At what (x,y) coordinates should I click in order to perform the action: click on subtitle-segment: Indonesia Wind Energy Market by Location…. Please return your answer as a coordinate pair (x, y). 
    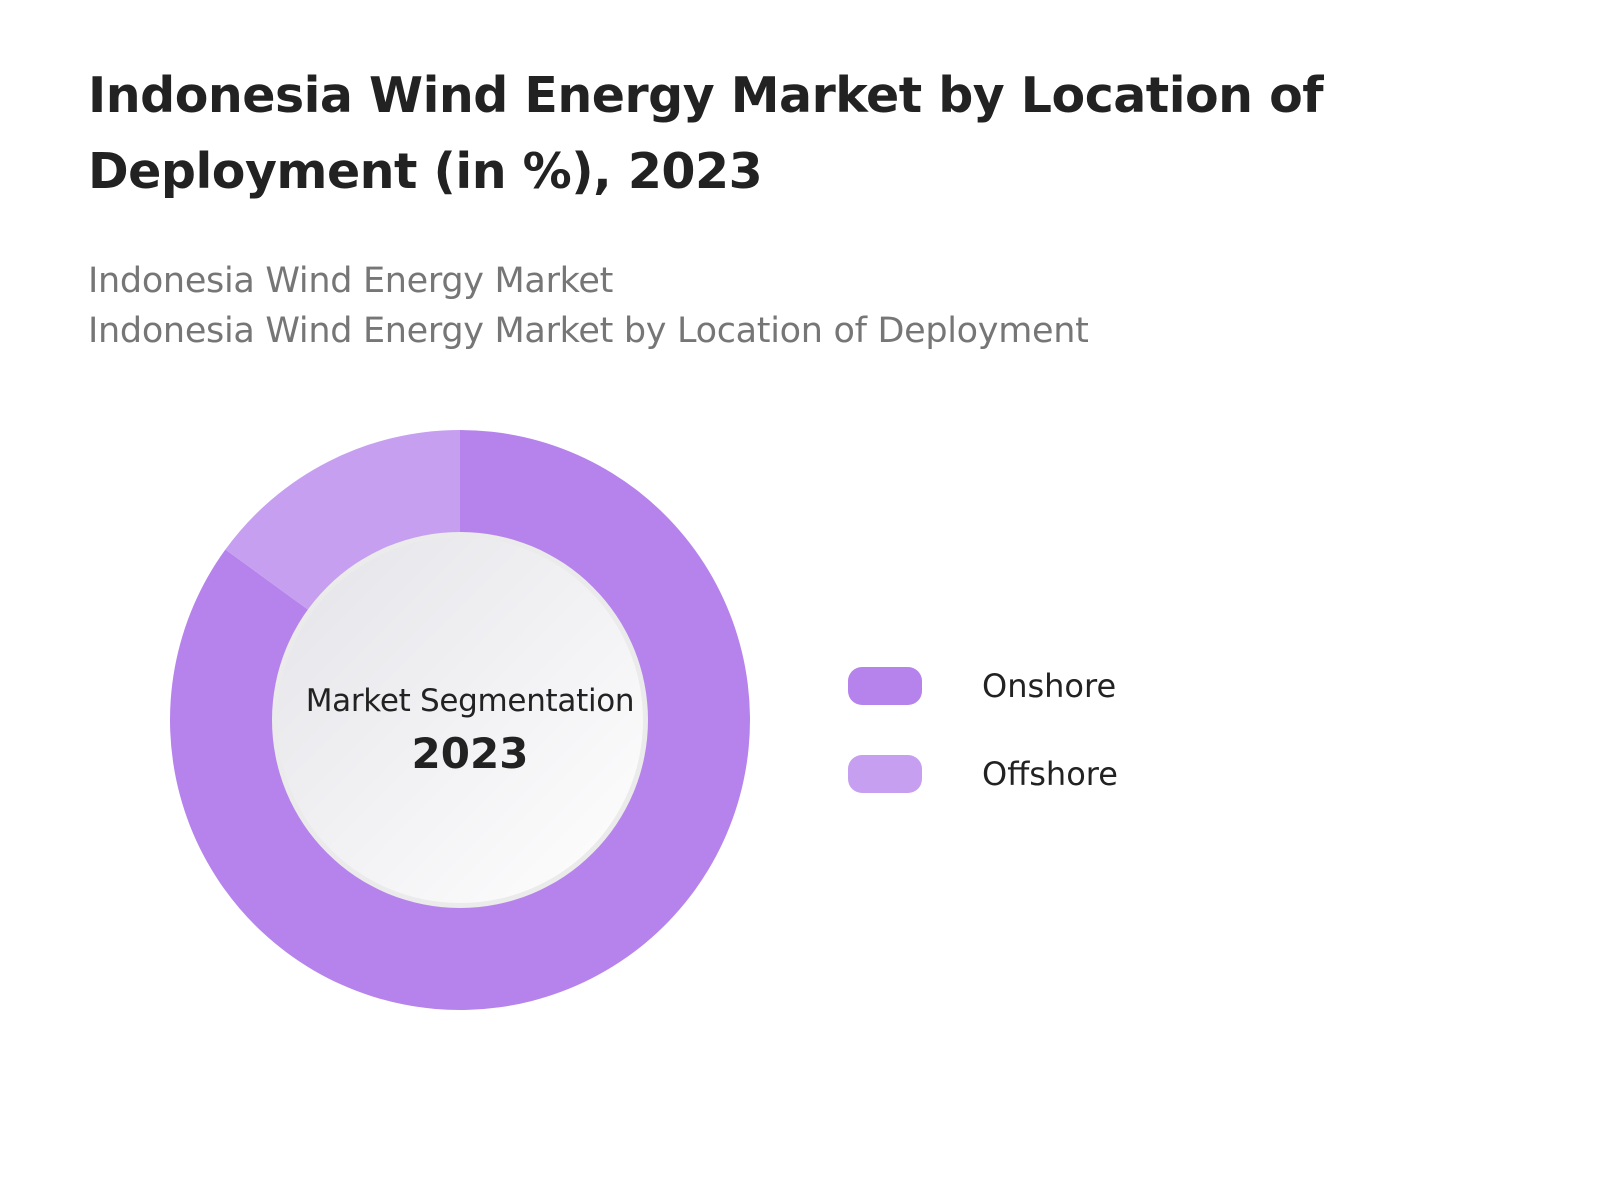
    Looking at the image, I should click on (588, 331).